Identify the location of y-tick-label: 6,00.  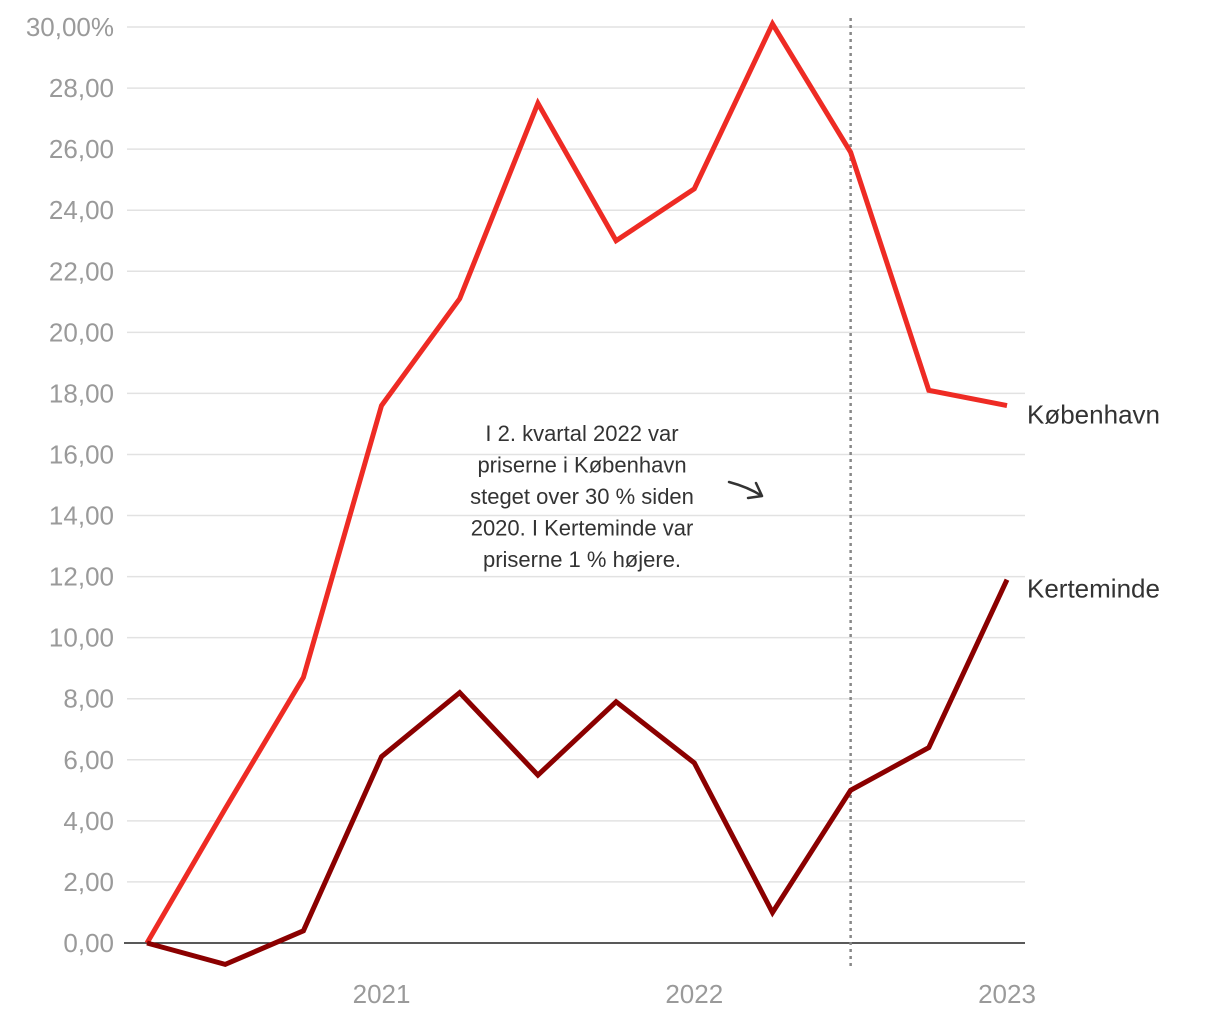
(88, 760).